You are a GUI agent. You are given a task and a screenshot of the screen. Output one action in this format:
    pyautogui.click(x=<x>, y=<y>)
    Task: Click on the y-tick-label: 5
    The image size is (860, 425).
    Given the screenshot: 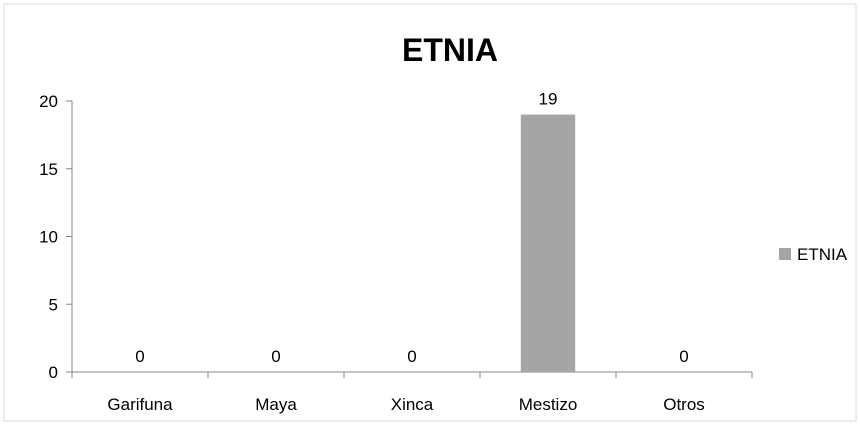 What is the action you would take?
    pyautogui.click(x=53, y=304)
    